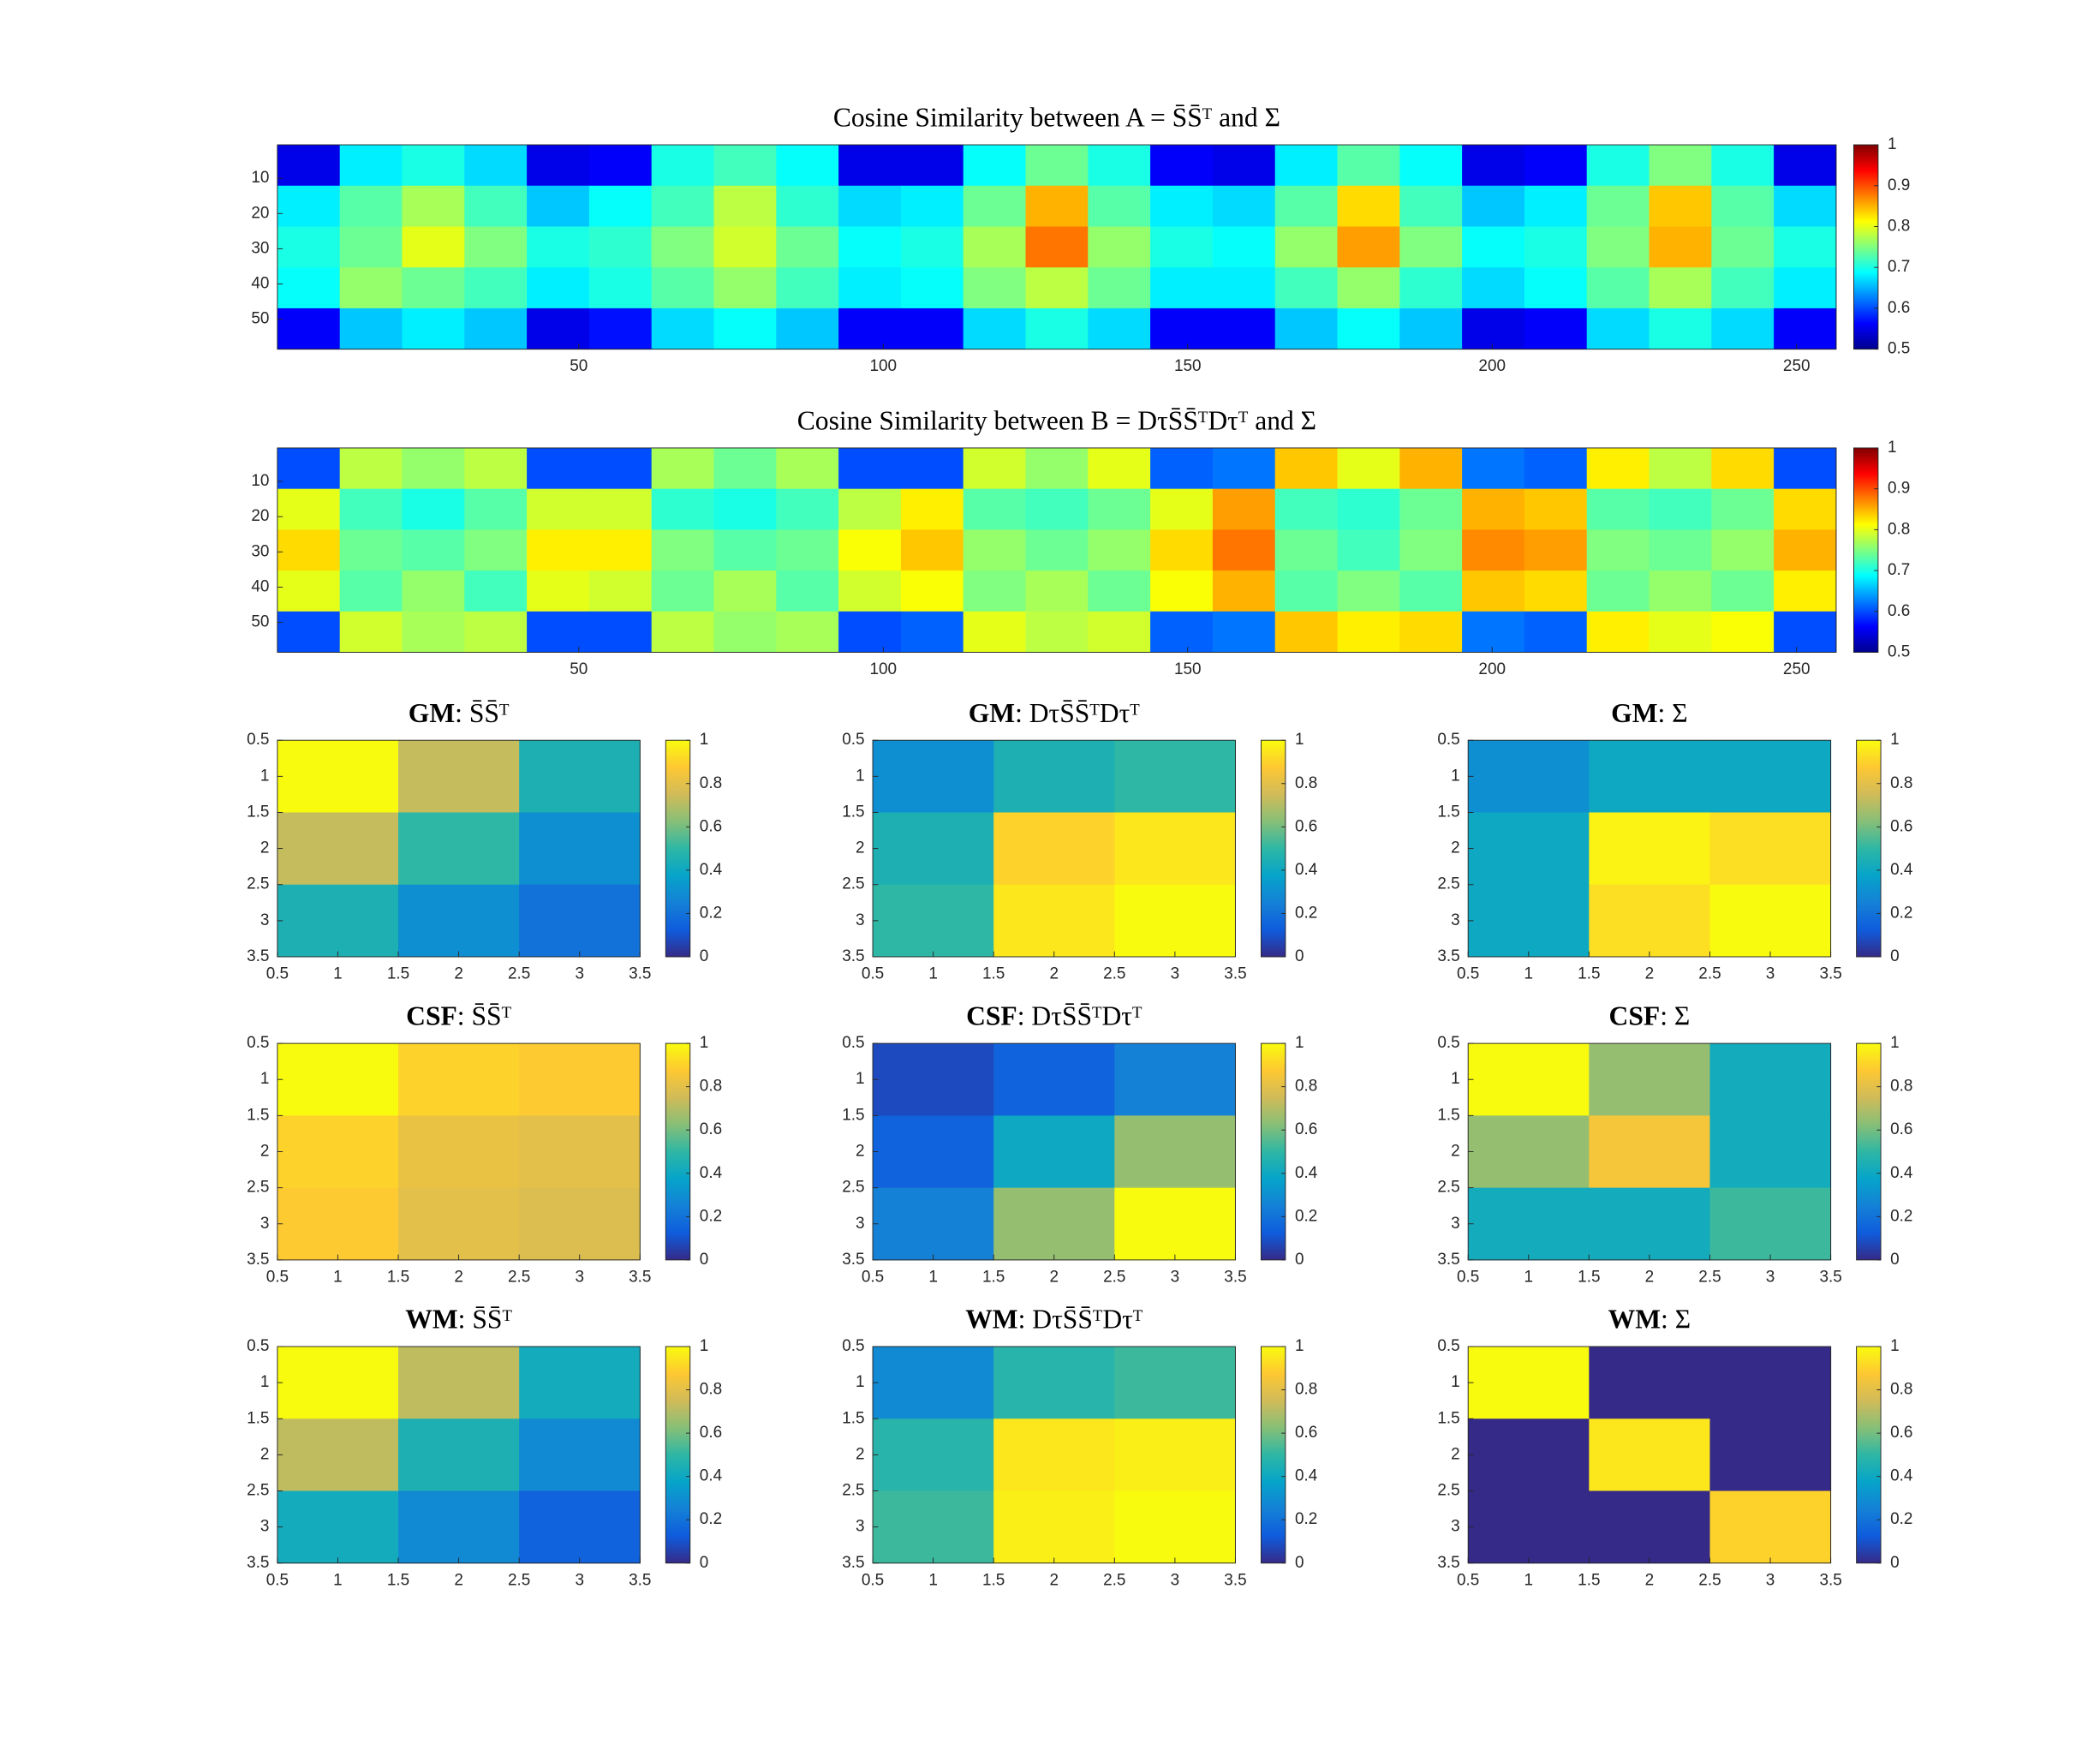  I want to click on x-tick-label: 0.5, so click(1468, 1580).